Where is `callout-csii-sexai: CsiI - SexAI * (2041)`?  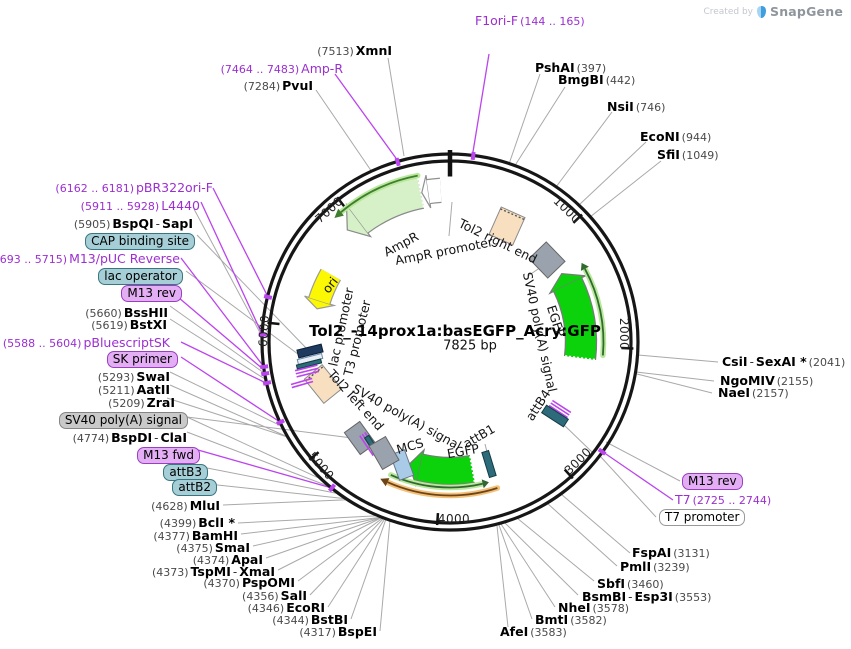
callout-csii-sexai: CsiI - SexAI * (2041) is located at coordinates (784, 362).